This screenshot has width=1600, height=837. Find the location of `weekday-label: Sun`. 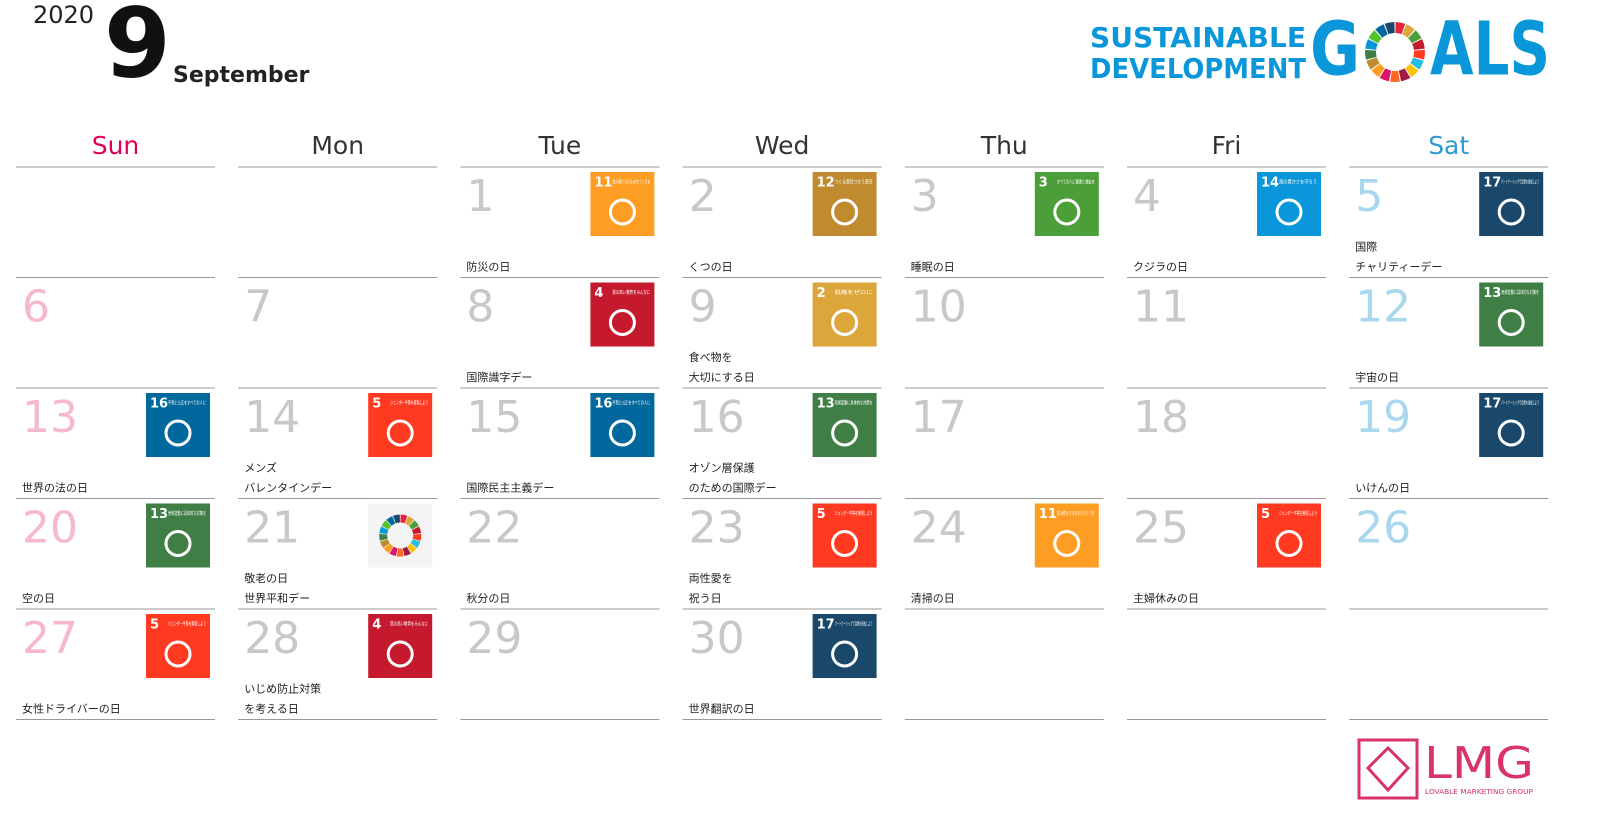

weekday-label: Sun is located at coordinates (116, 145).